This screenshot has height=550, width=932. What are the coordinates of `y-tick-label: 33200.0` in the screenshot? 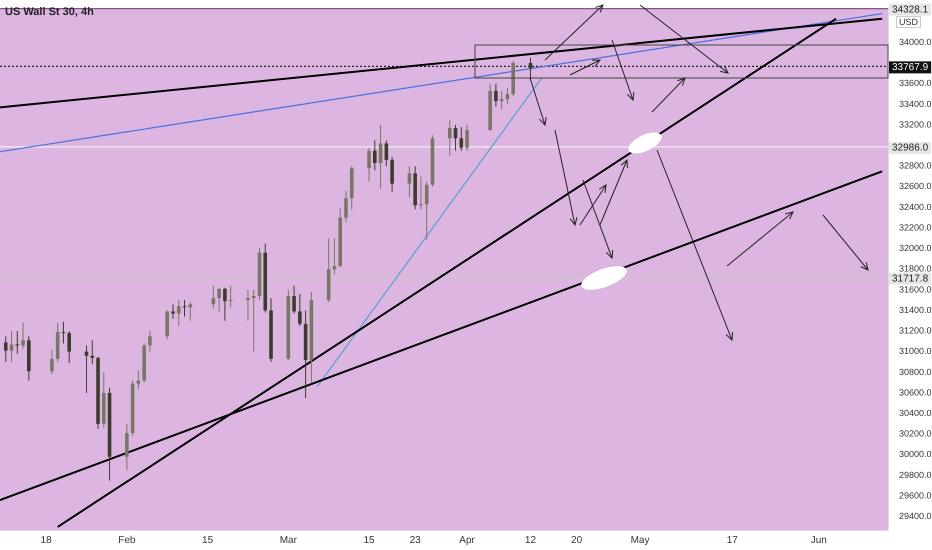 It's located at (915, 124).